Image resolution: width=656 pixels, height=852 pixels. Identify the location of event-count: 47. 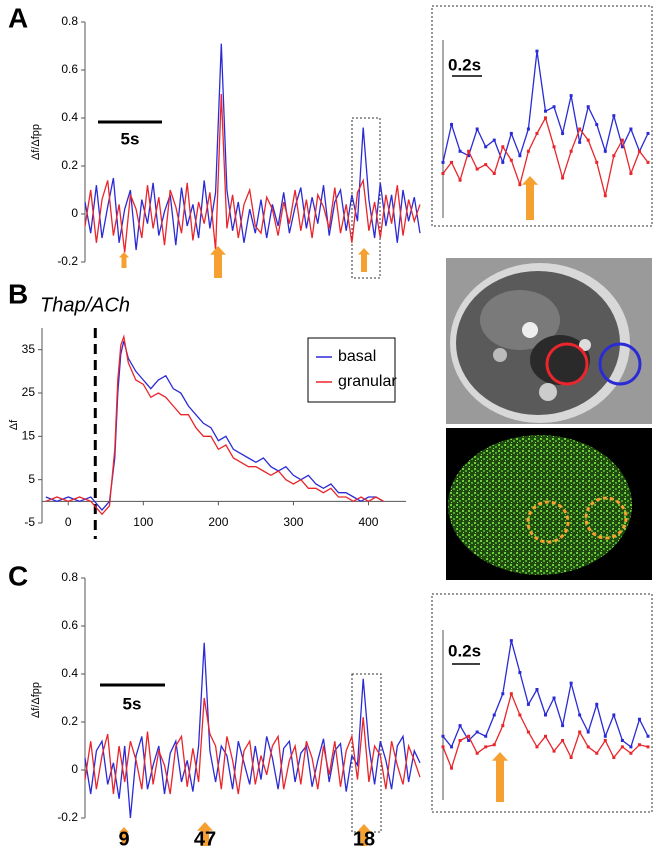
(205, 839).